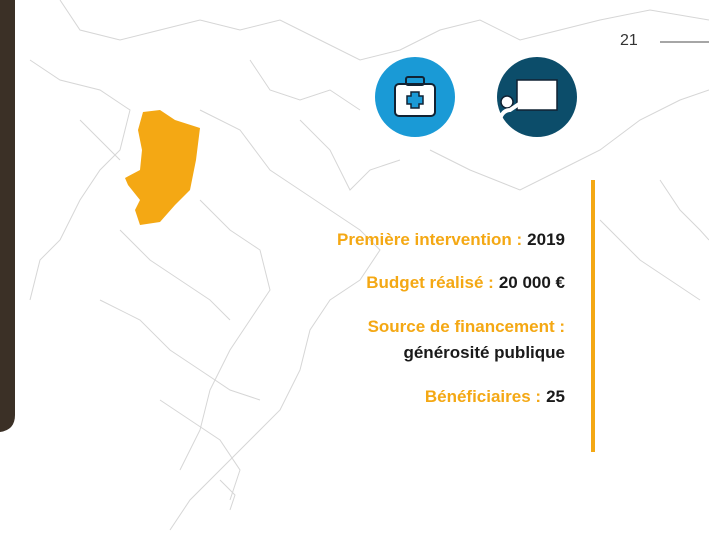 This screenshot has height=538, width=709. What do you see at coordinates (555, 396) in the screenshot?
I see `value: 25` at bounding box center [555, 396].